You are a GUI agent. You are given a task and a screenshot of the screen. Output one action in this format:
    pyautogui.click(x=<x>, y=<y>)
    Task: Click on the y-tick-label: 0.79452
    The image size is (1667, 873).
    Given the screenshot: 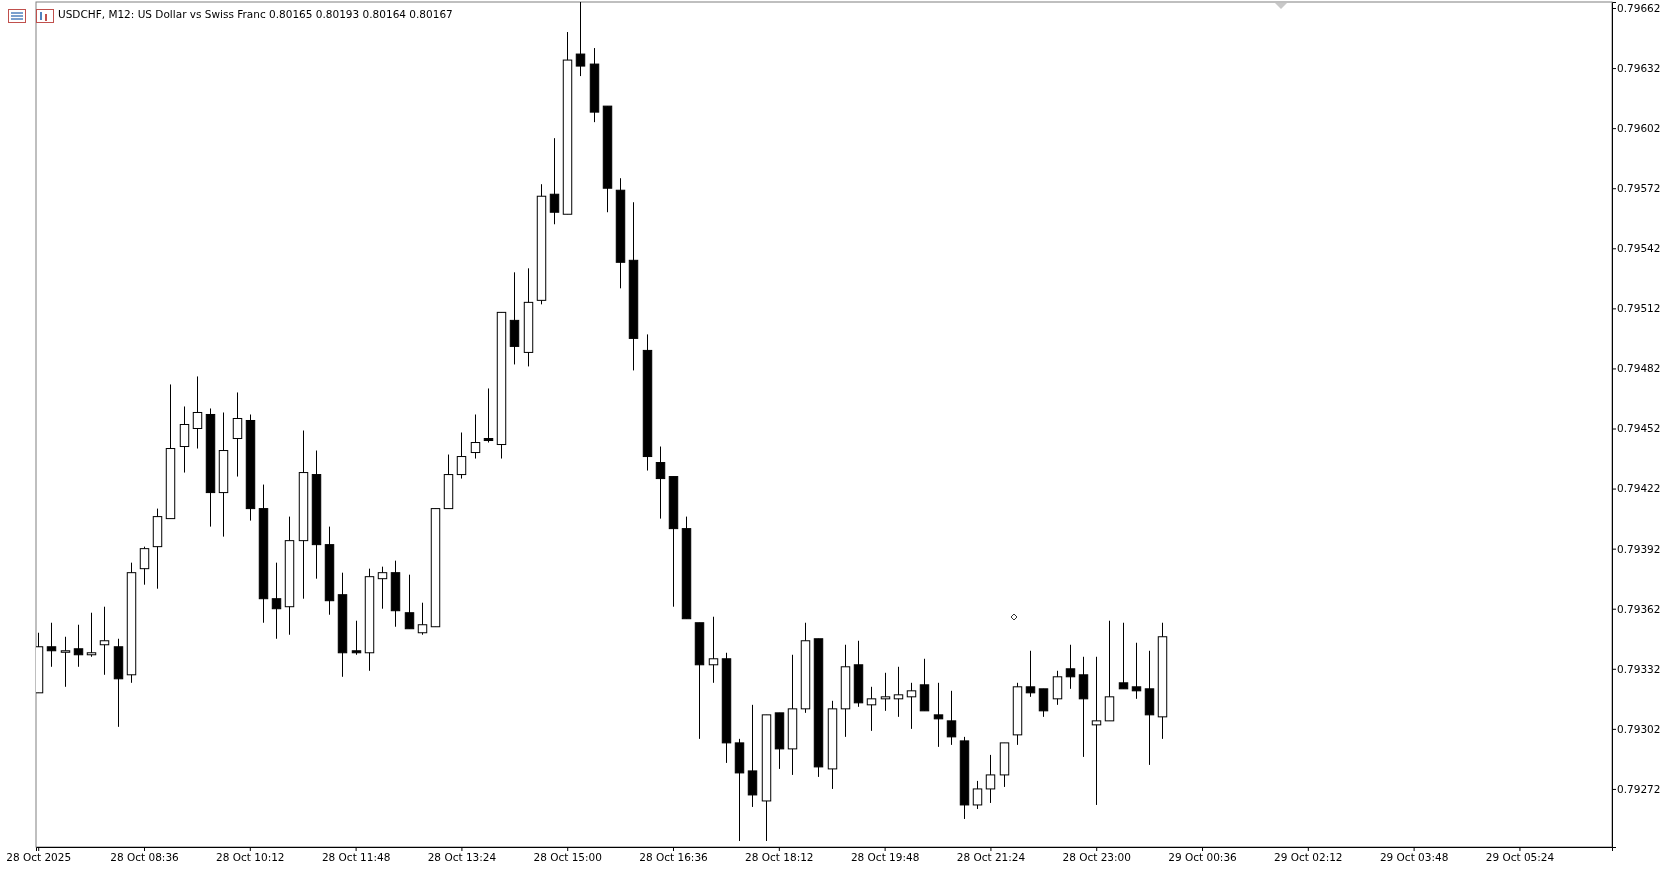 What is the action you would take?
    pyautogui.click(x=1639, y=428)
    